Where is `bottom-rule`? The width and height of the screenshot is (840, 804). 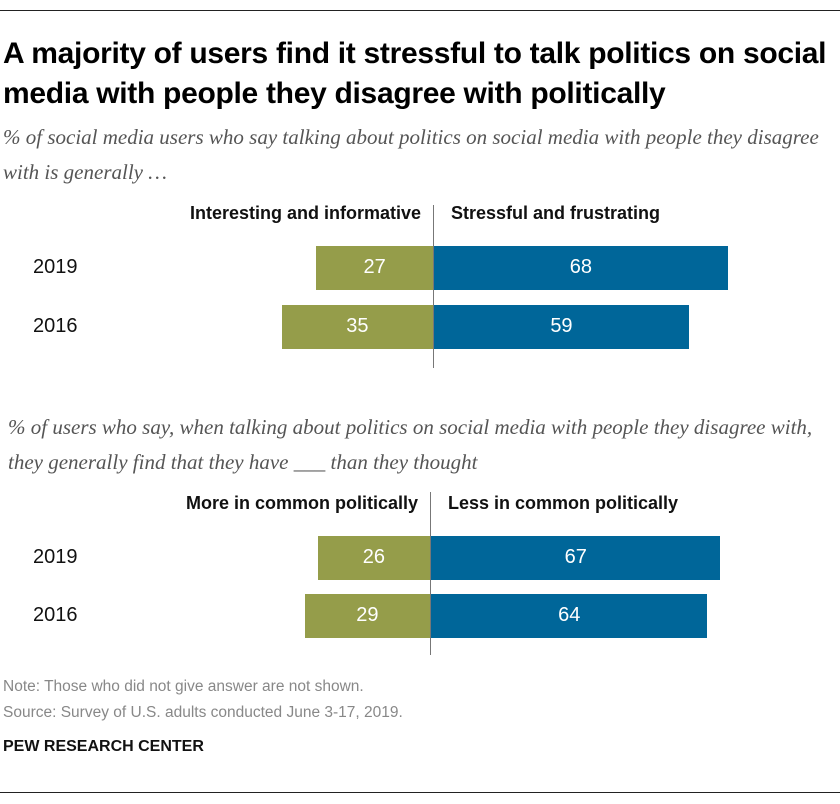 bottom-rule is located at coordinates (420, 792).